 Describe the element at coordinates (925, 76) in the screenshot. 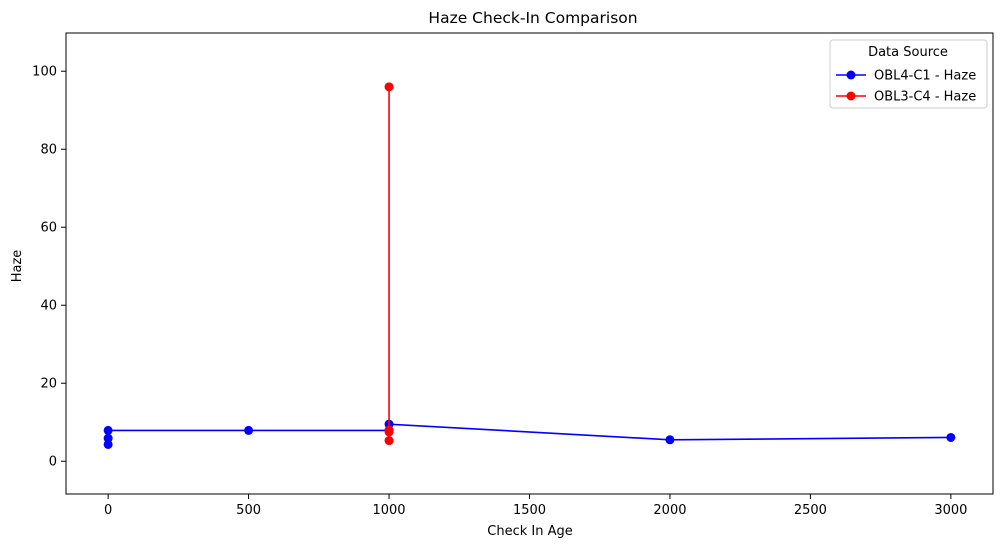

I see `legend-entry-1: OBL4-C1 - Haze` at that location.